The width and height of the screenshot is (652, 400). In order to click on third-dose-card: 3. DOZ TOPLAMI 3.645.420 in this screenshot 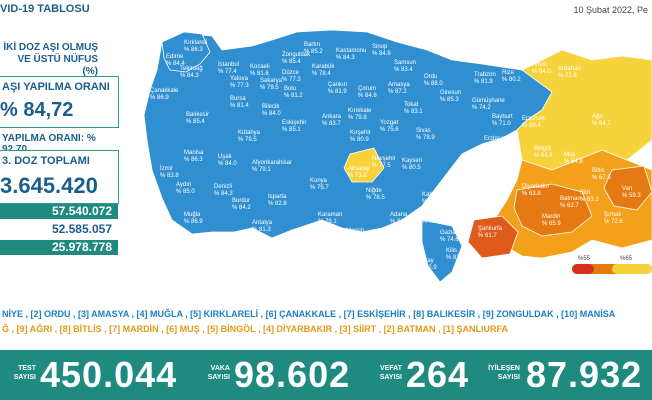, I will do `click(59, 177)`.